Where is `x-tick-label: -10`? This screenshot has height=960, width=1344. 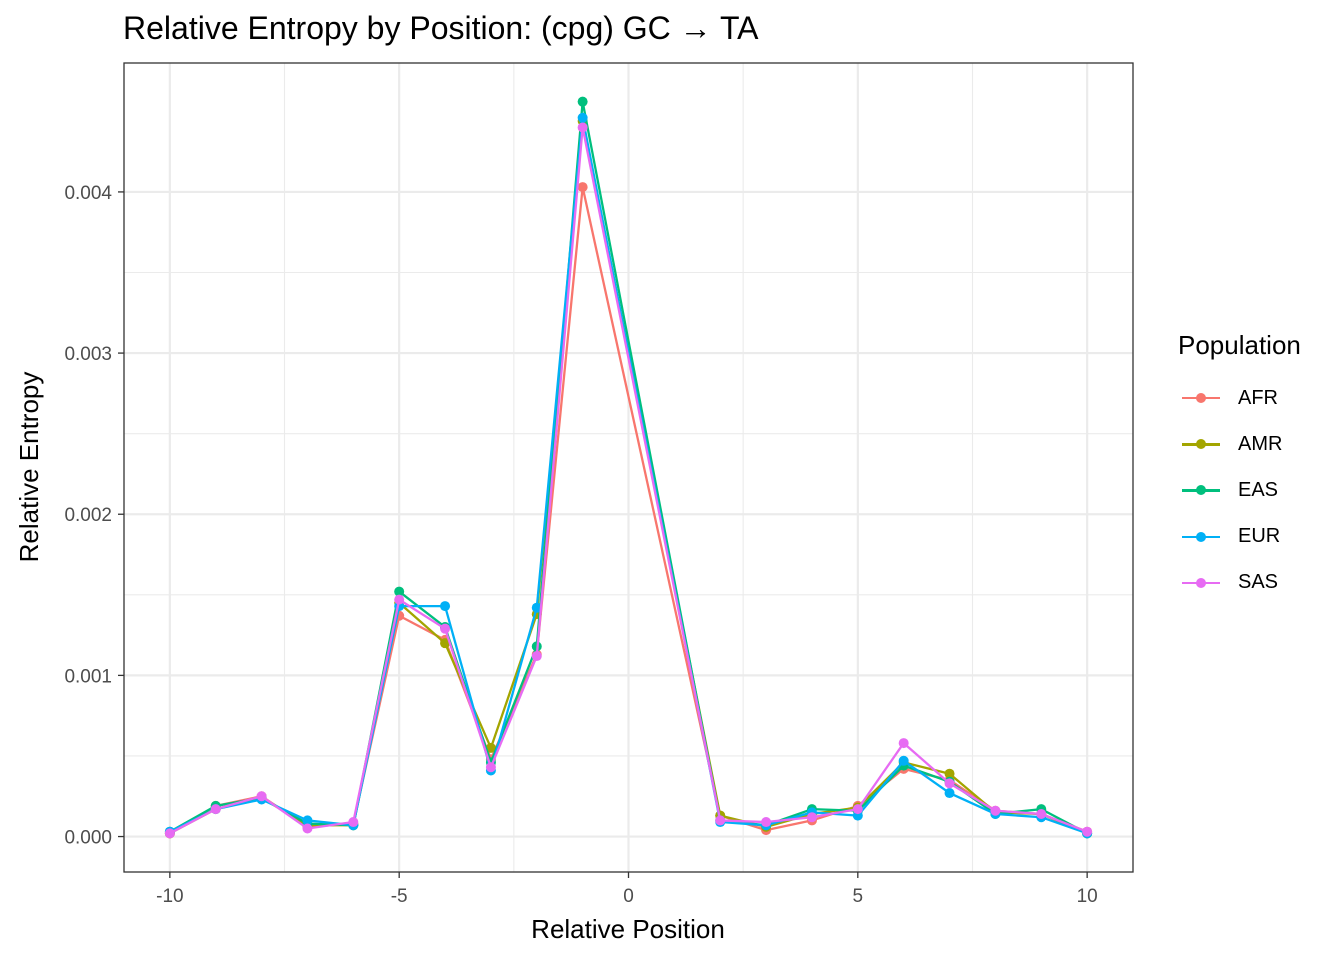 x-tick-label: -10 is located at coordinates (169, 896).